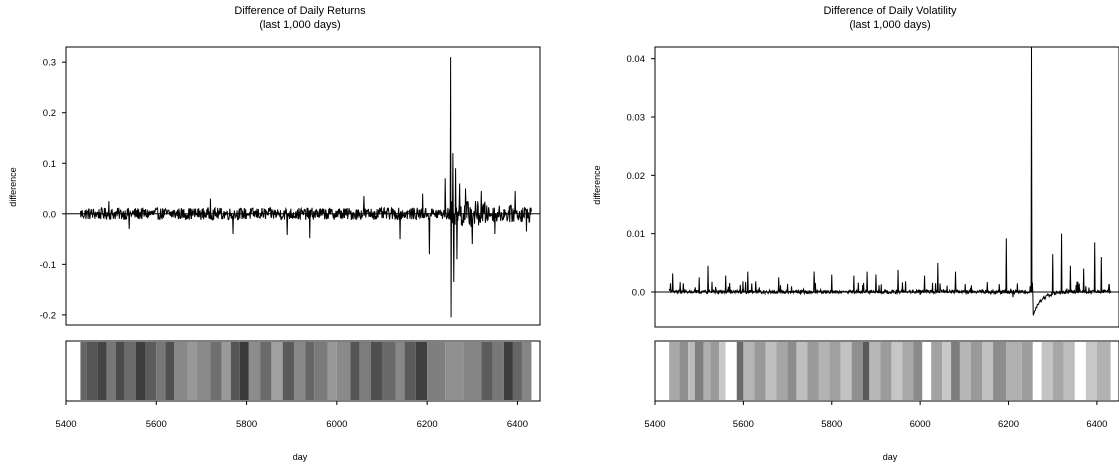 This screenshot has height=466, width=1119. I want to click on returns-subtitle: (last 1,000 days), so click(299, 25).